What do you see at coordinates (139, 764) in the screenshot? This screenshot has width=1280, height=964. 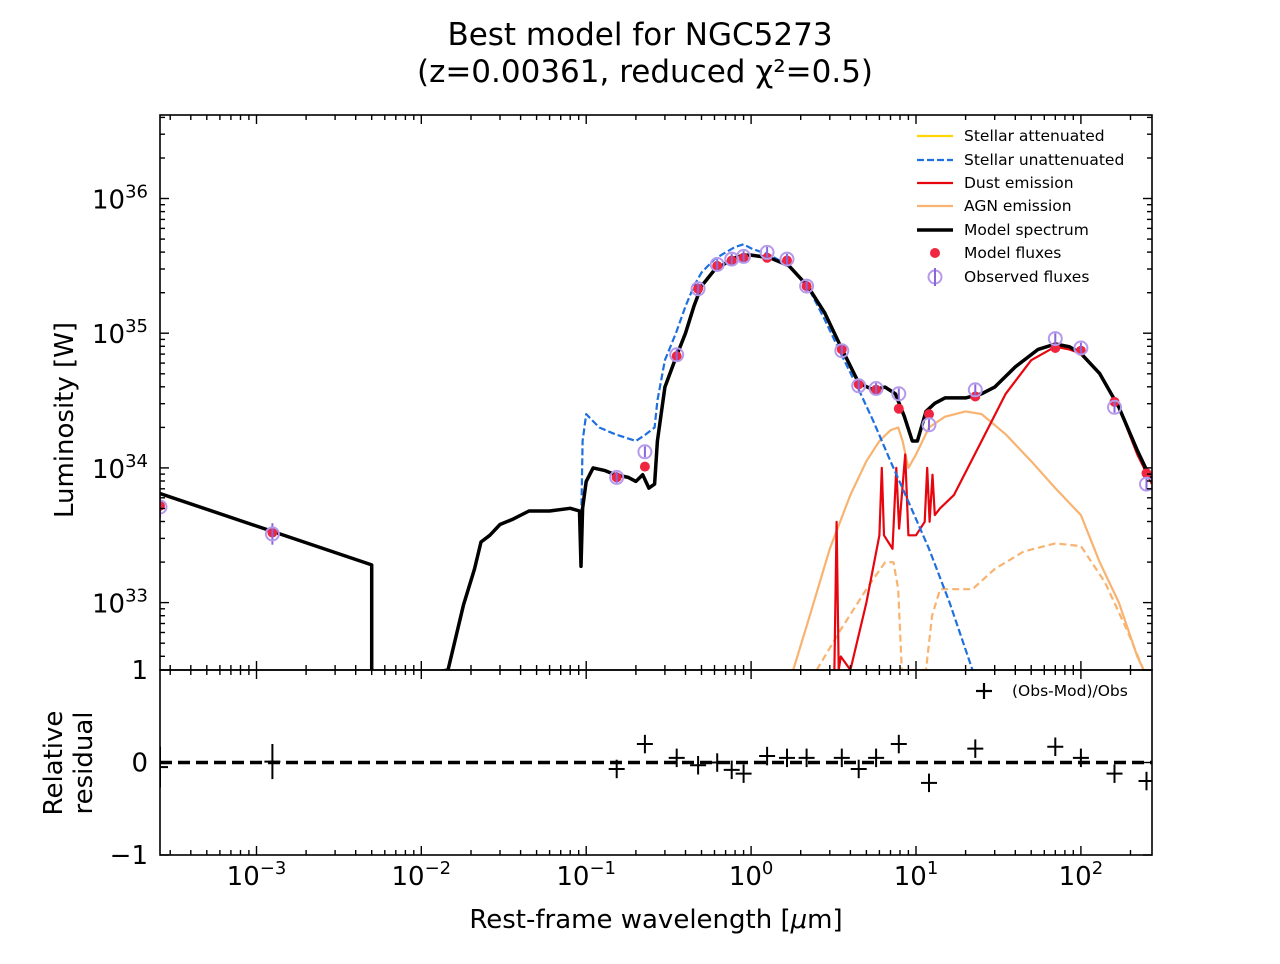 I see `residual-tick-label: 0` at bounding box center [139, 764].